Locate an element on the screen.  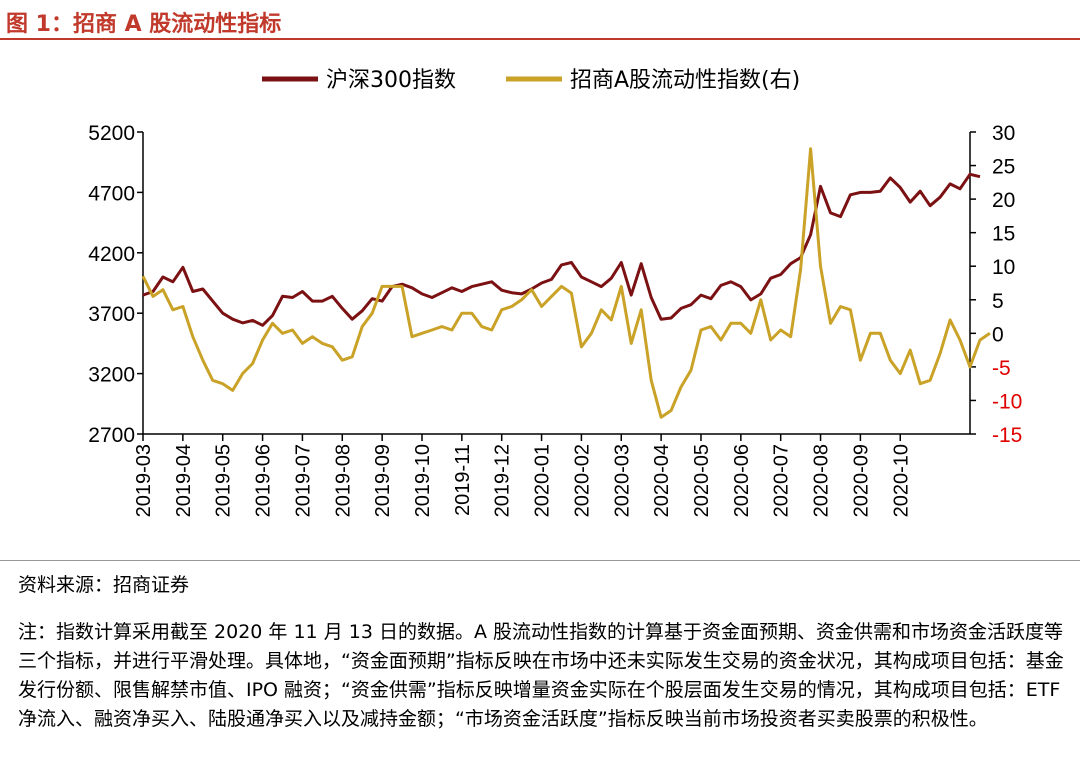
x-tick-label: 2020-06 is located at coordinates (742, 480).